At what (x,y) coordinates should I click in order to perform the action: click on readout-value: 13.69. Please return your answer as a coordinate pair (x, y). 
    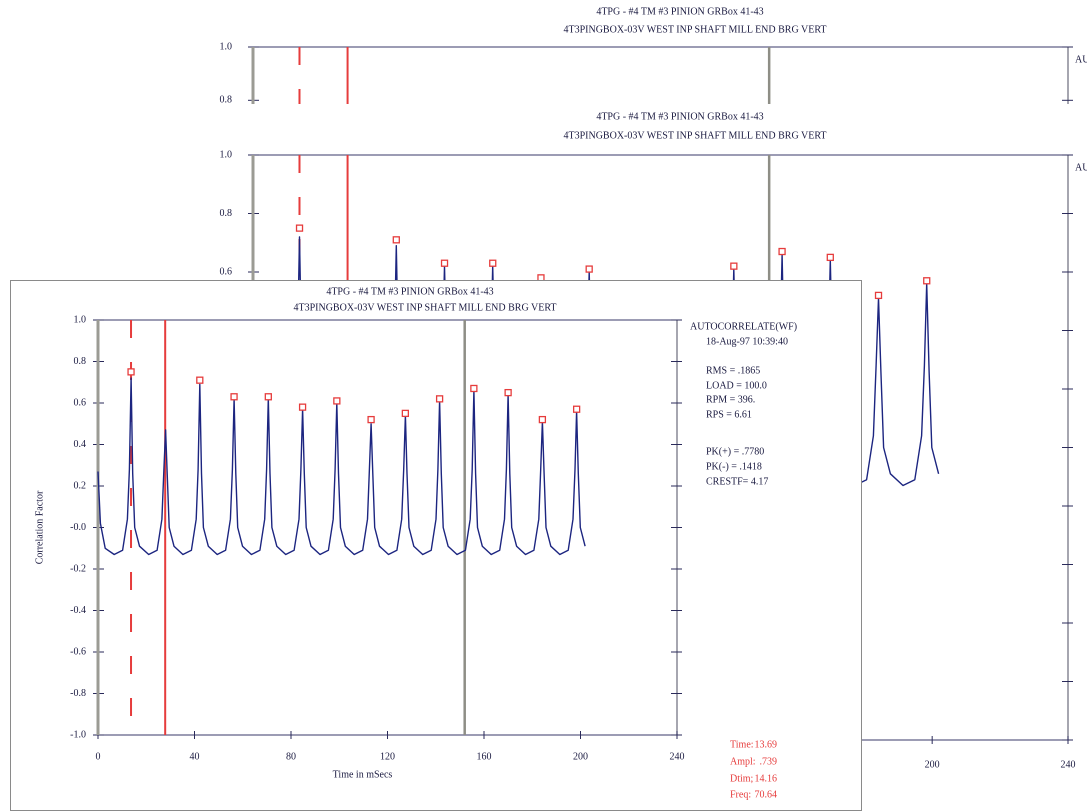
    Looking at the image, I should click on (766, 744).